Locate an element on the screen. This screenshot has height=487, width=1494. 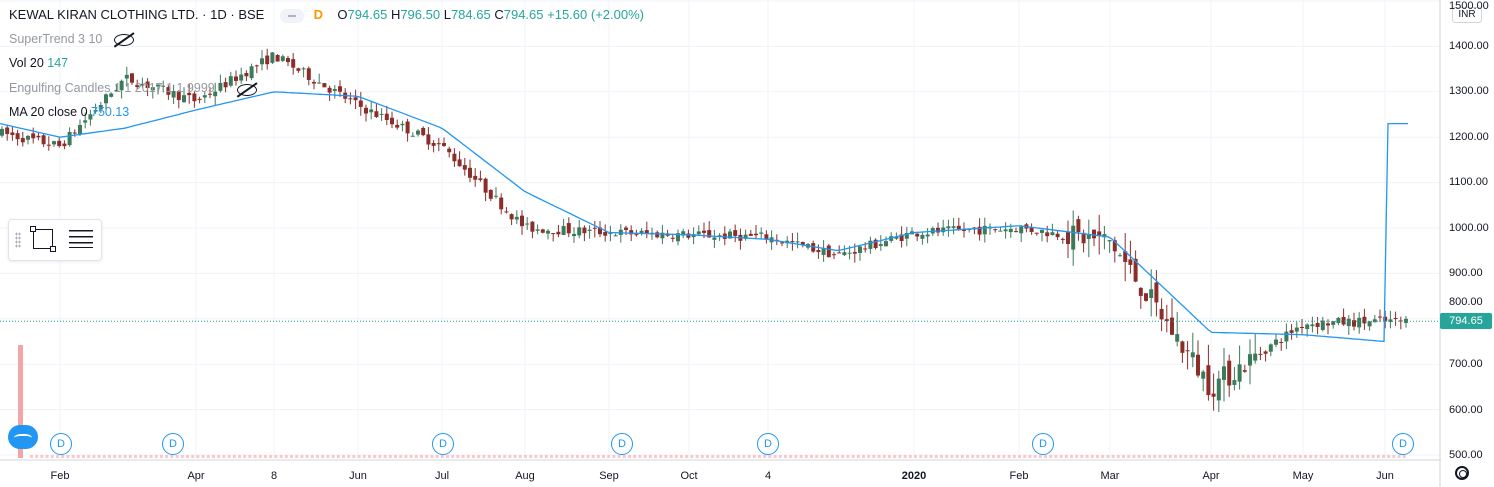
indicator-name: Vol is located at coordinates (18, 63).